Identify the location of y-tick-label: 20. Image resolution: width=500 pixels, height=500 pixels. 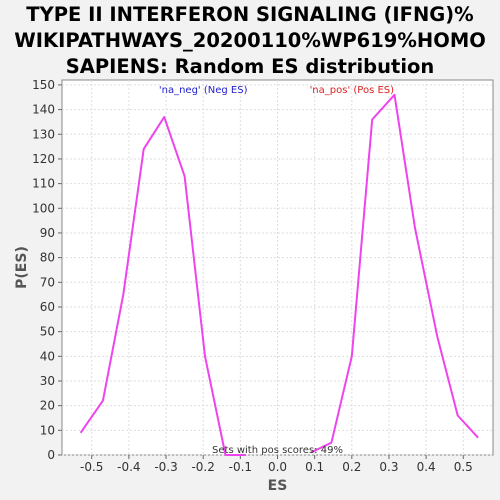
(47, 406).